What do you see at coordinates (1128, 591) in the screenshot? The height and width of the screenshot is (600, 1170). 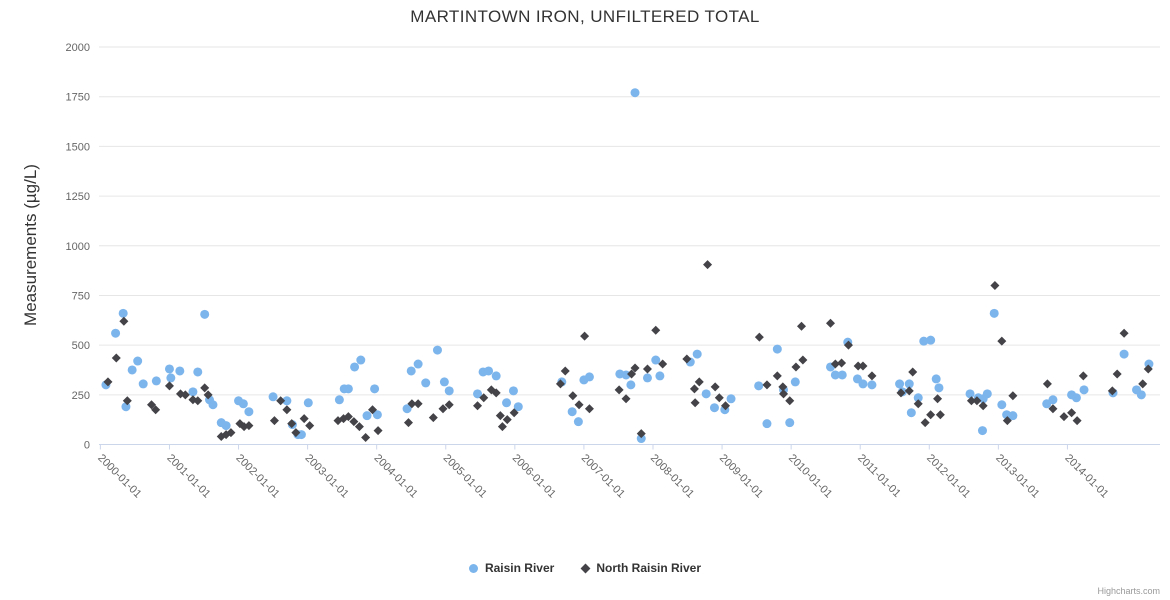 I see `credits-link: Highcharts.com` at bounding box center [1128, 591].